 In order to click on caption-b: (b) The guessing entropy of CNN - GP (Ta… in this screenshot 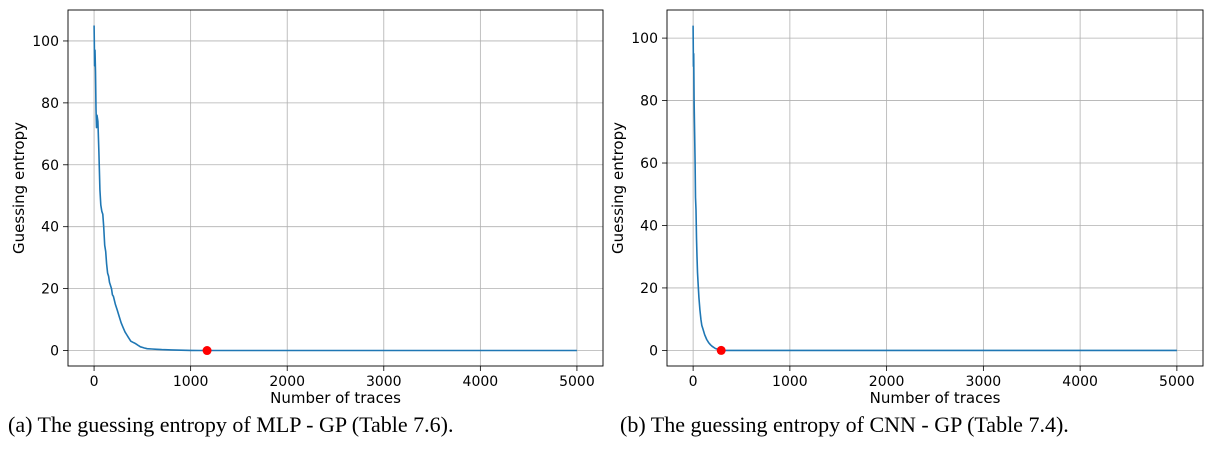, I will do `click(844, 424)`.